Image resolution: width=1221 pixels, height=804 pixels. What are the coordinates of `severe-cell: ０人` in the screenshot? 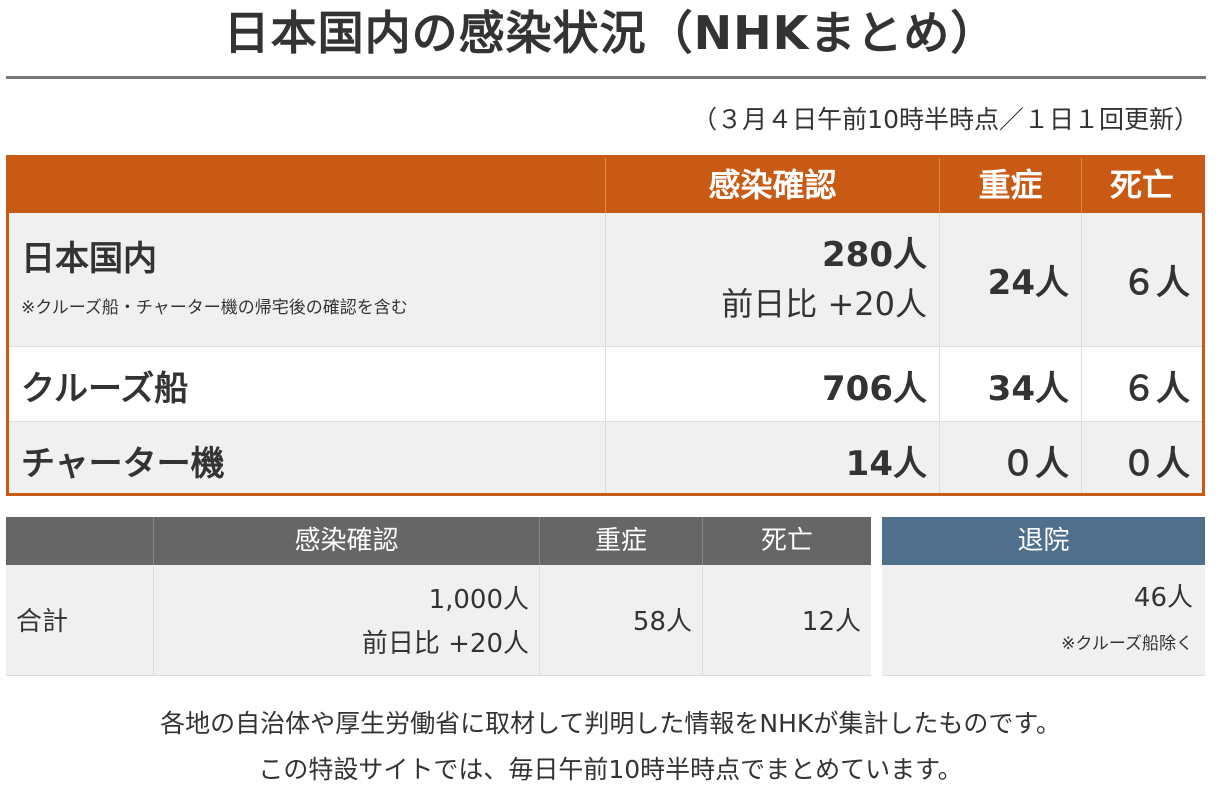 It's located at (1010, 457).